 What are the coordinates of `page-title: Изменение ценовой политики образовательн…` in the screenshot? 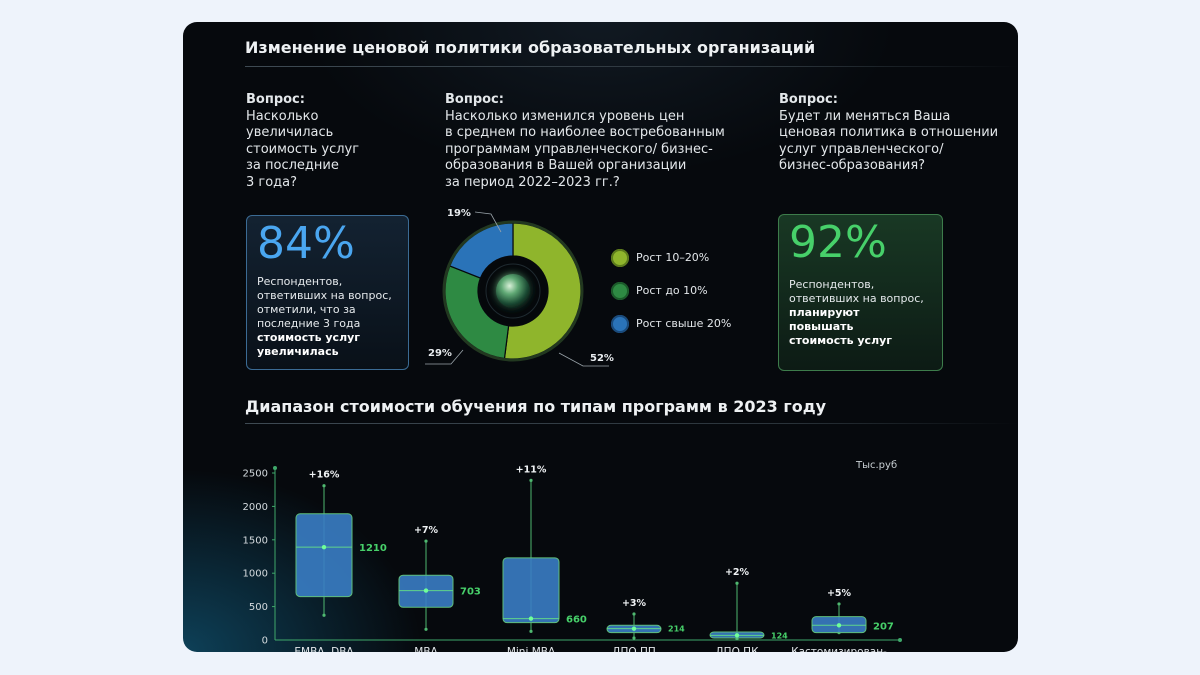 It's located at (530, 47).